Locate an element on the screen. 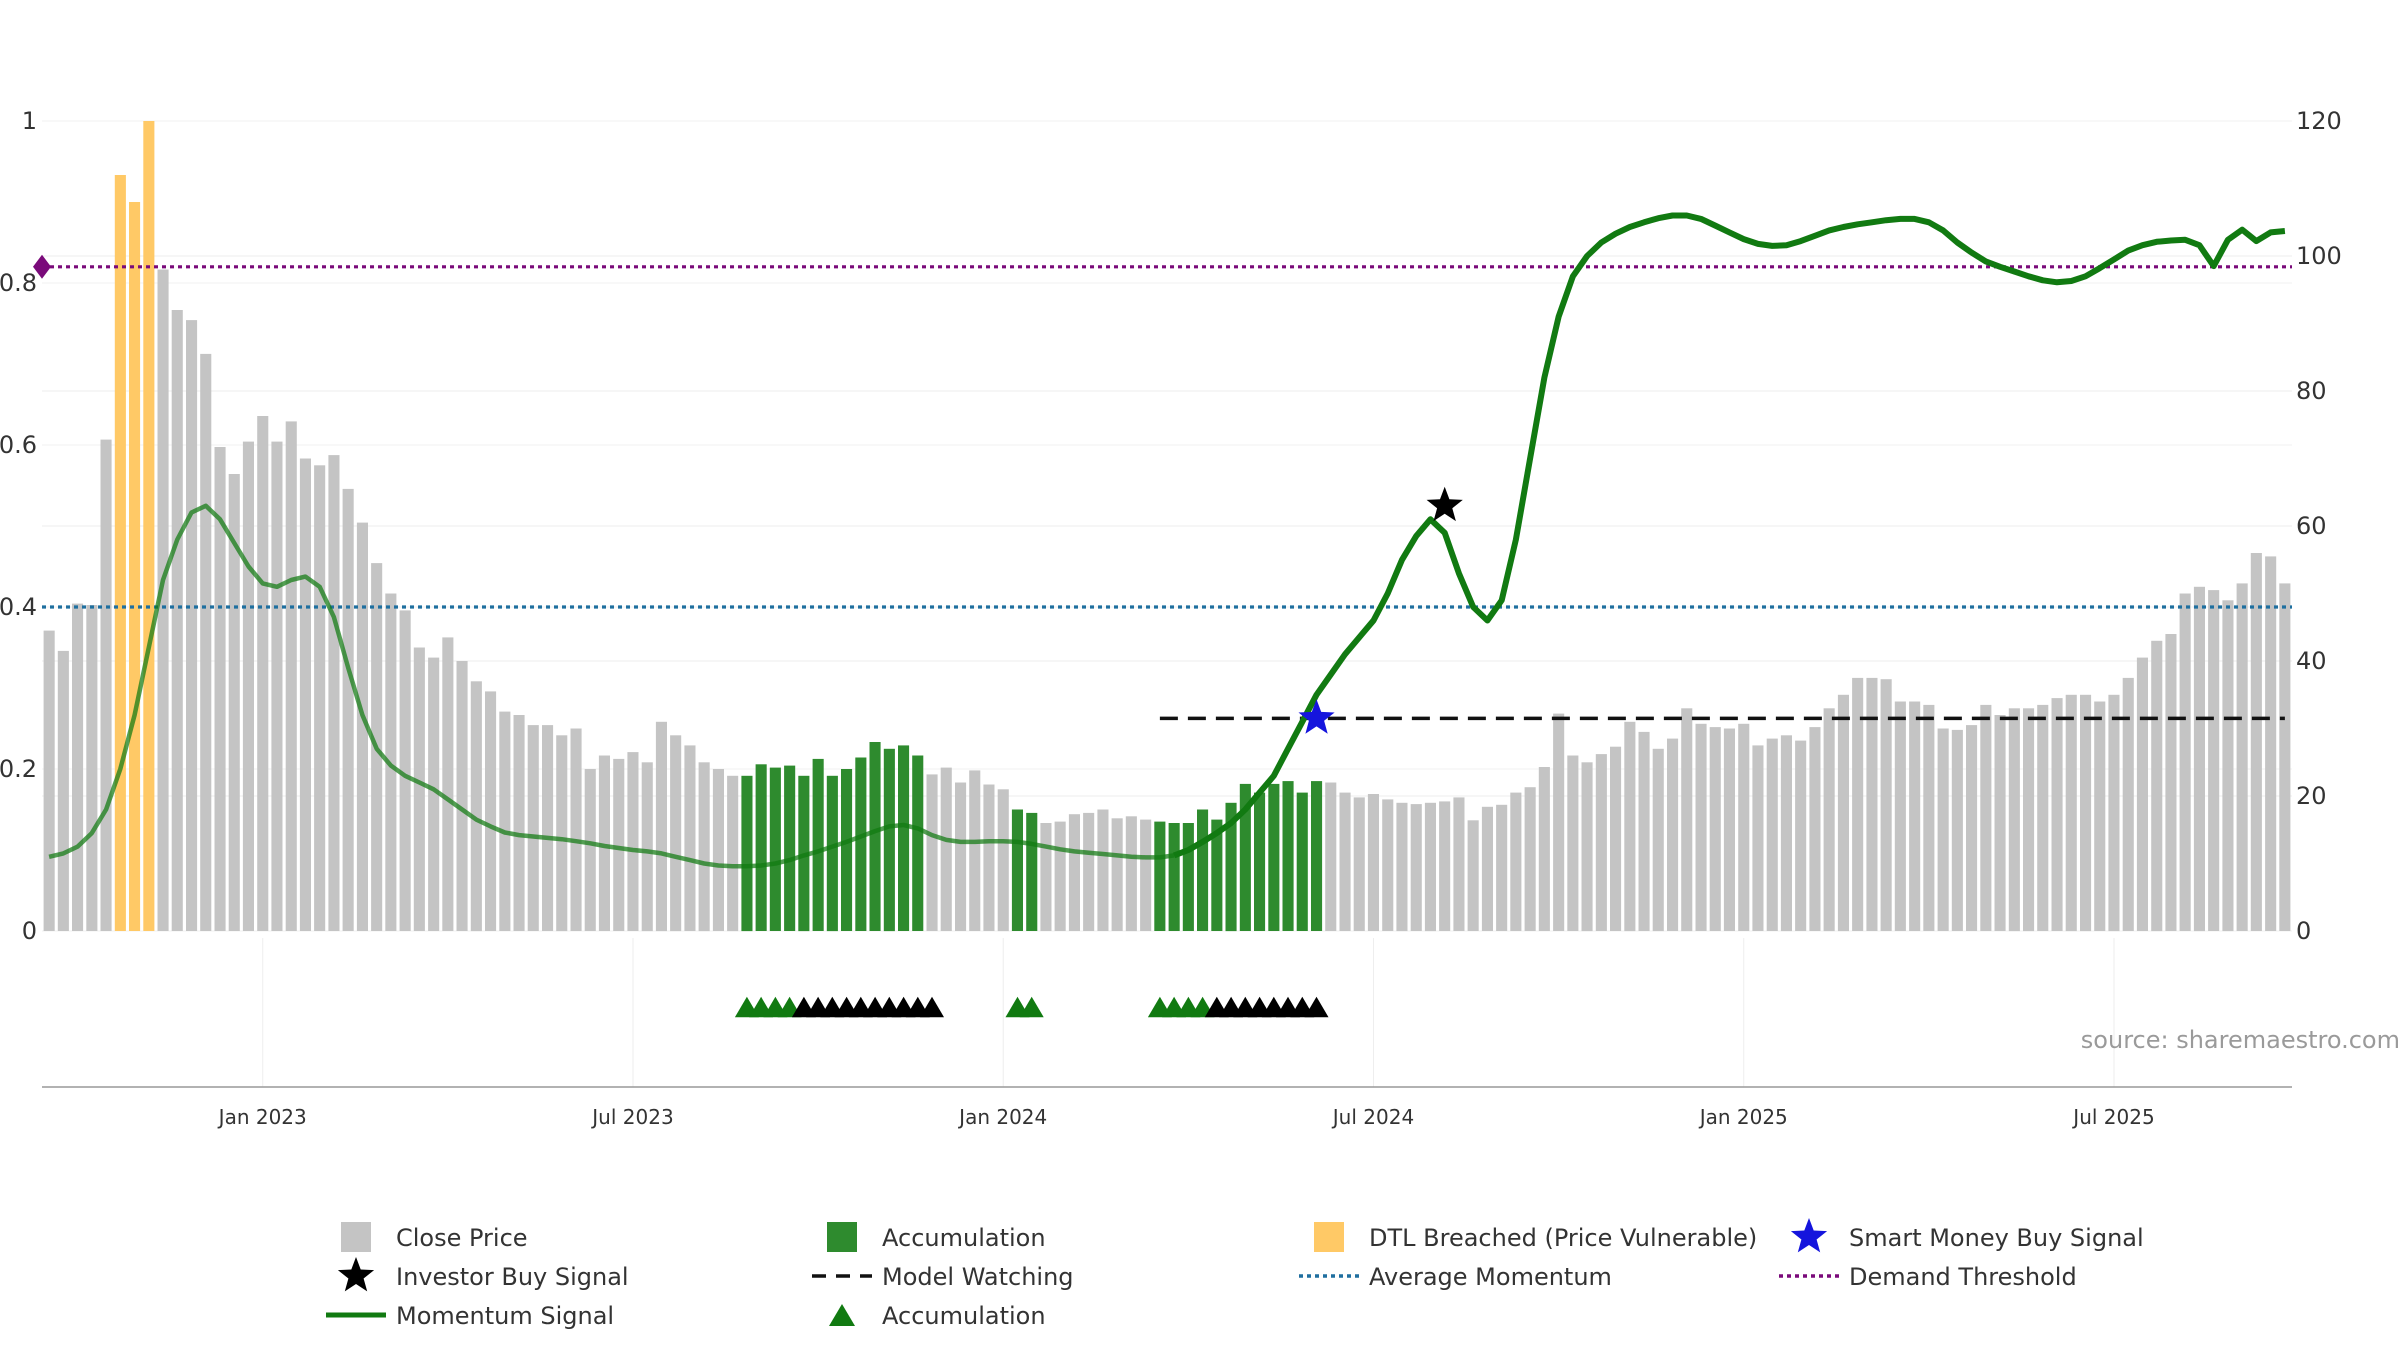 This screenshot has height=1354, width=2400. y-right-tick-label: 80 is located at coordinates (2311, 391).